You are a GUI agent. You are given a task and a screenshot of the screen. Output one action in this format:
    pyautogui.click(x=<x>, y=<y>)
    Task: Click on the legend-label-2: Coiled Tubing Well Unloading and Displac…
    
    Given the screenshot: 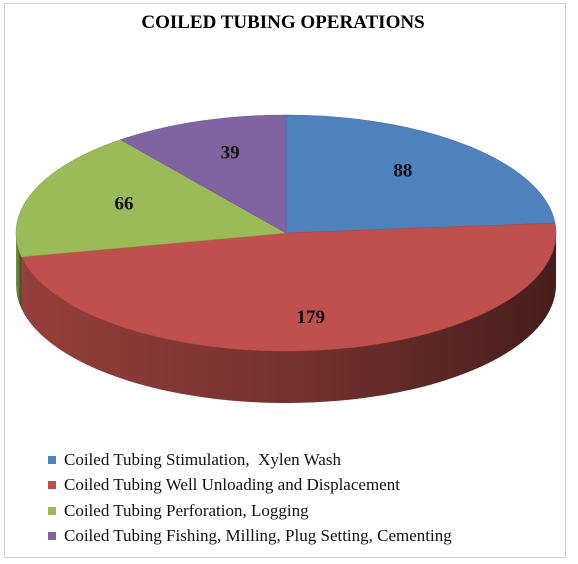 What is the action you would take?
    pyautogui.click(x=232, y=485)
    